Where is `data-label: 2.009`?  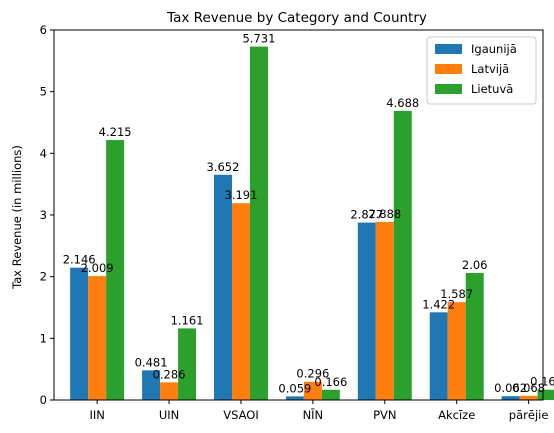
data-label: 2.009 is located at coordinates (97, 268).